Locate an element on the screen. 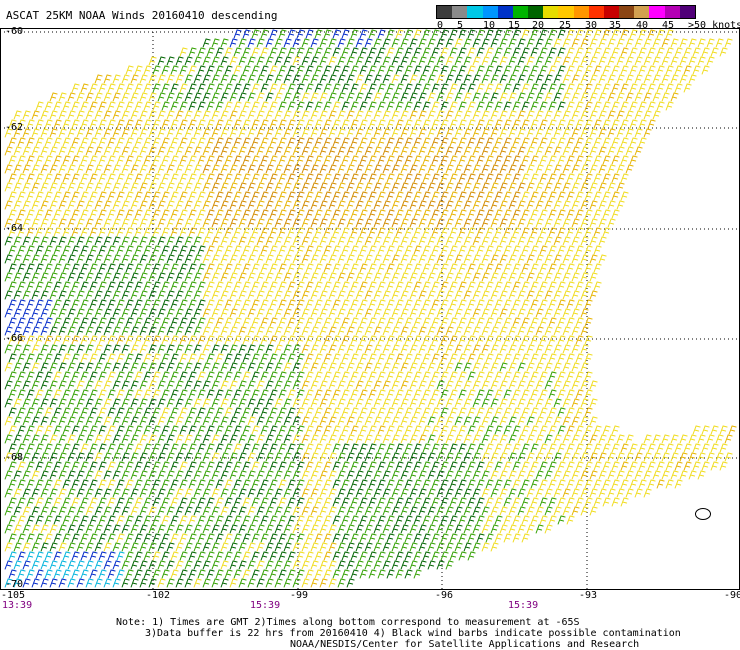 The height and width of the screenshot is (650, 740). colorbar-label: 35 is located at coordinates (615, 25).